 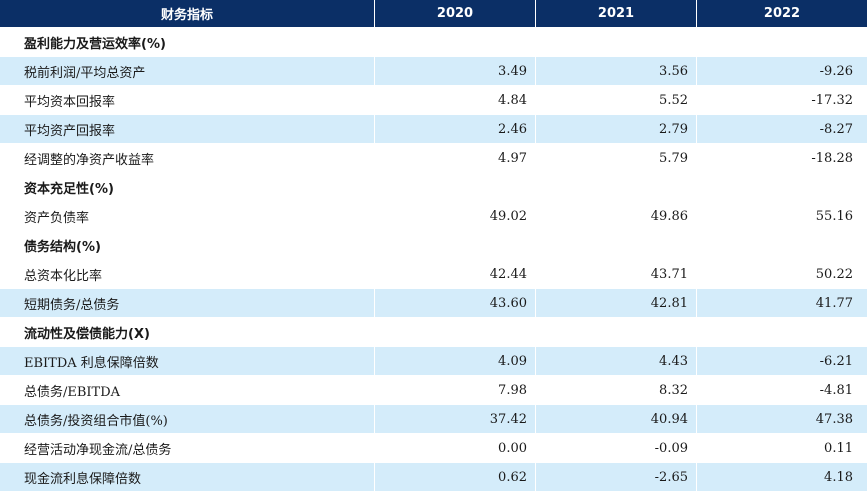 I want to click on value-2022: 55.16, so click(x=782, y=215).